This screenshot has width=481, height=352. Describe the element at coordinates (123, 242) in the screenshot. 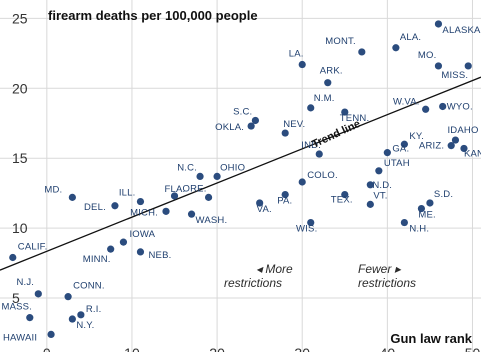

I see `data-point-iowa` at that location.